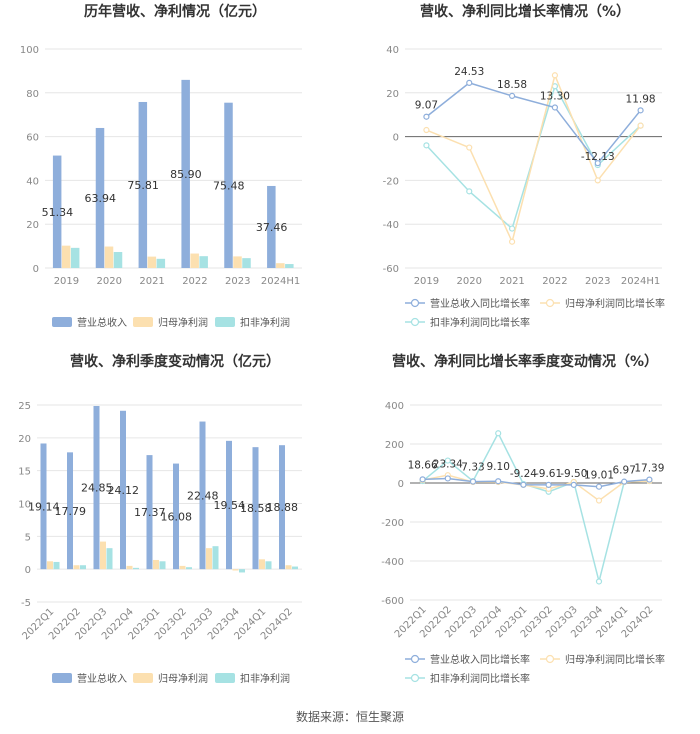  Describe the element at coordinates (469, 147) in the screenshot. I see `point-2020-s1` at that location.